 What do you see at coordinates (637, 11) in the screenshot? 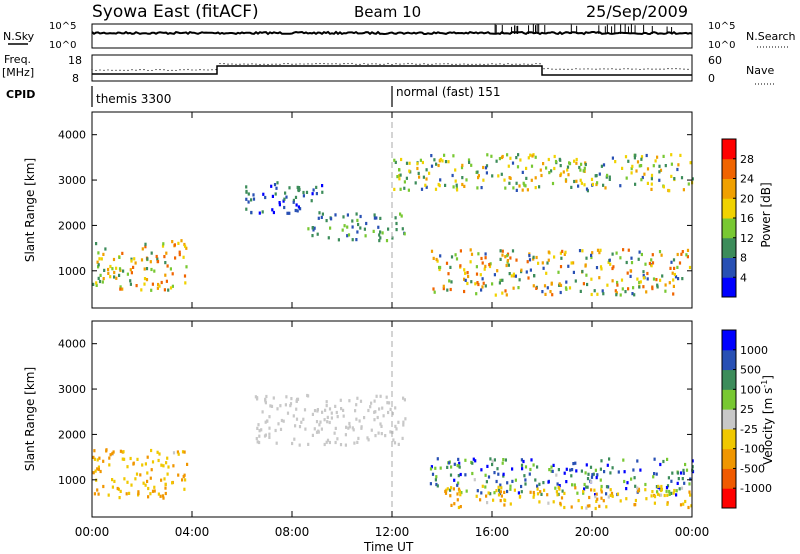
I see `date-title: 25/Sep/2009` at bounding box center [637, 11].